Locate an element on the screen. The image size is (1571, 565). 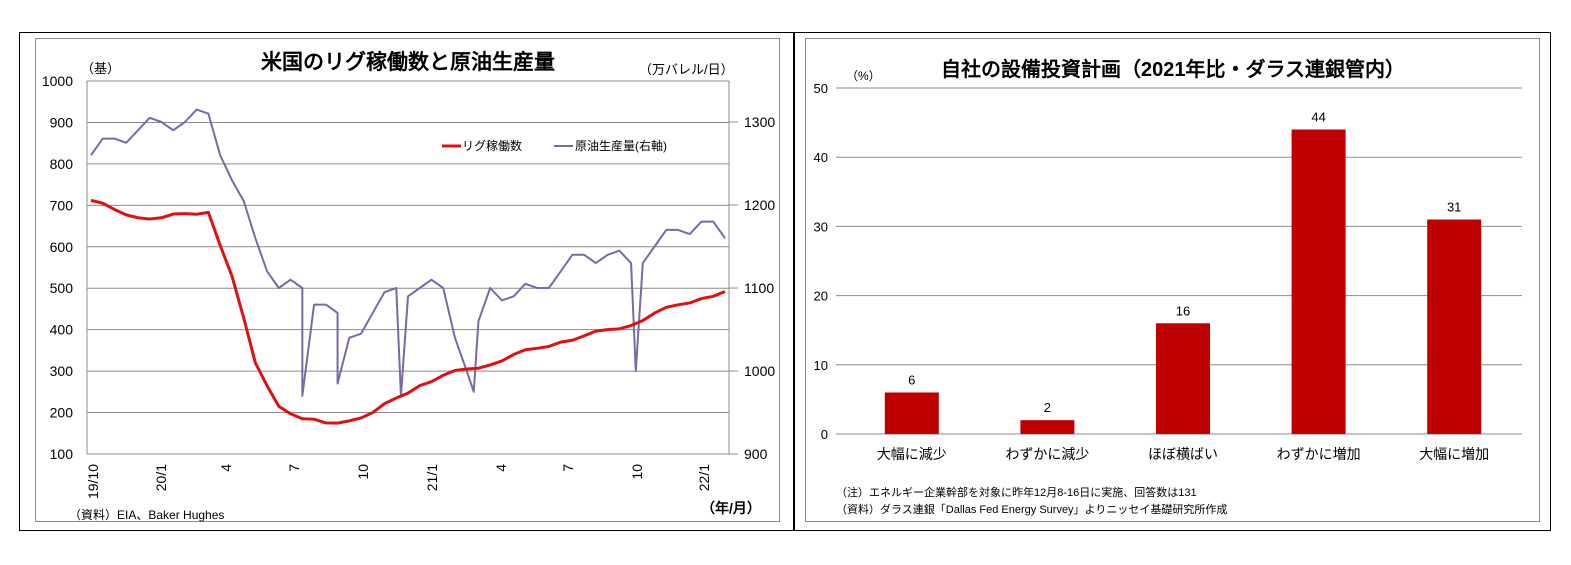
bar-category-label: 大幅に増加 is located at coordinates (1454, 454).